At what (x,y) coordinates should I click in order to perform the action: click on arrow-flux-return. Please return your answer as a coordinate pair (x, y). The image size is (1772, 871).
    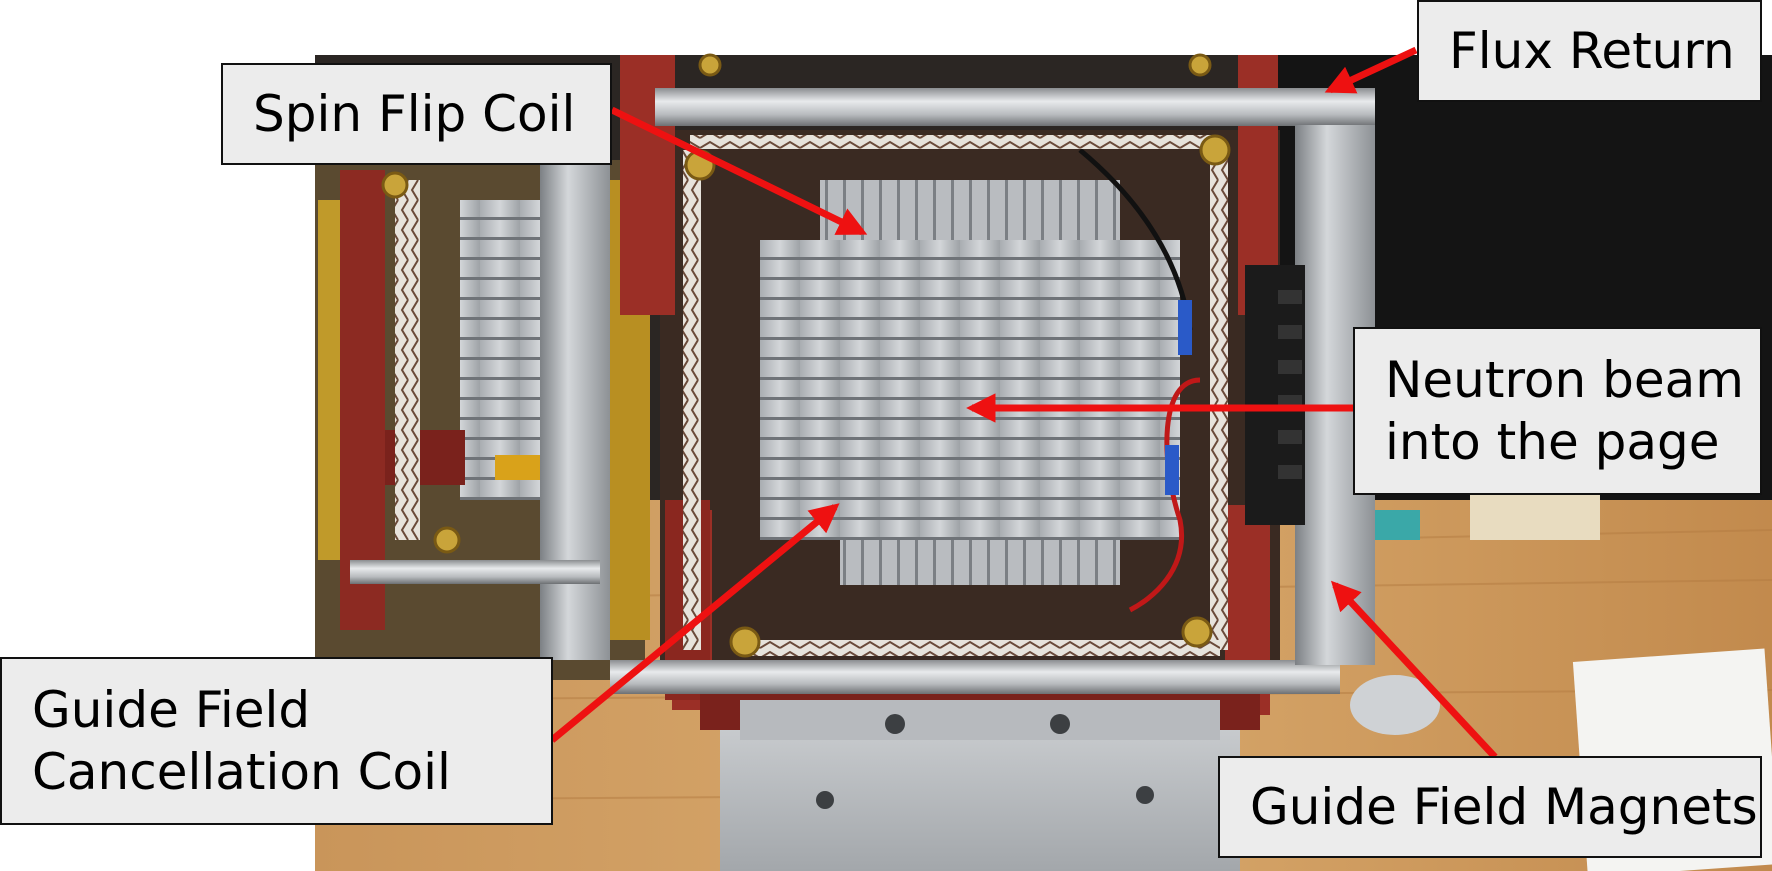
    Looking at the image, I should click on (1371, 70).